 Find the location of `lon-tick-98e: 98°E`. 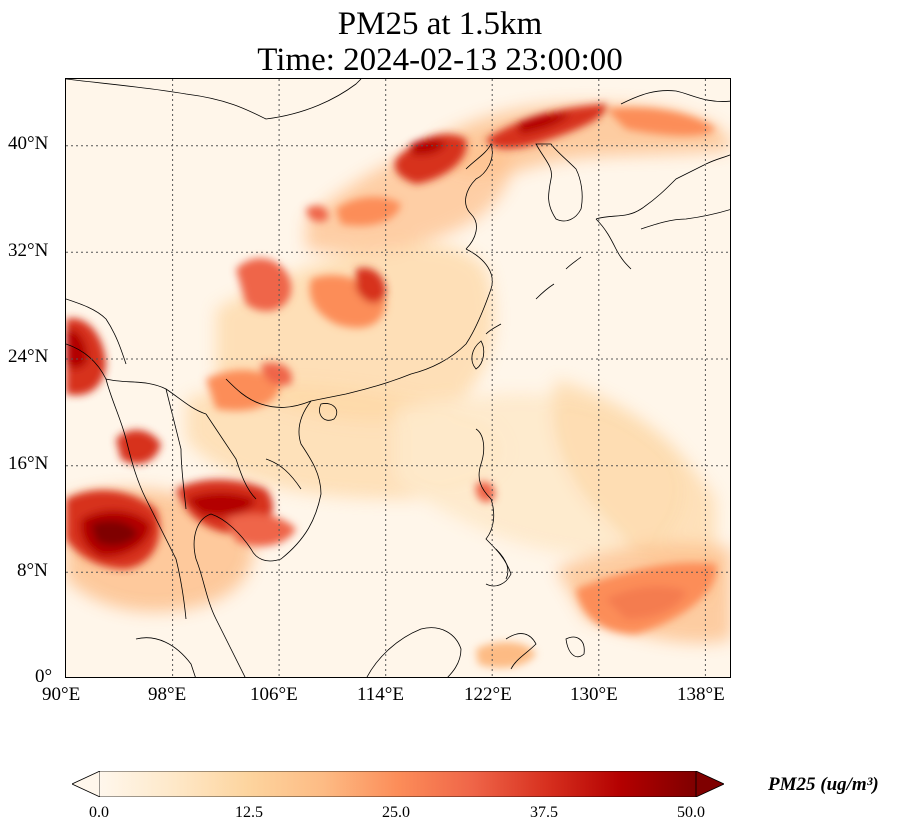

lon-tick-98e: 98°E is located at coordinates (167, 694).